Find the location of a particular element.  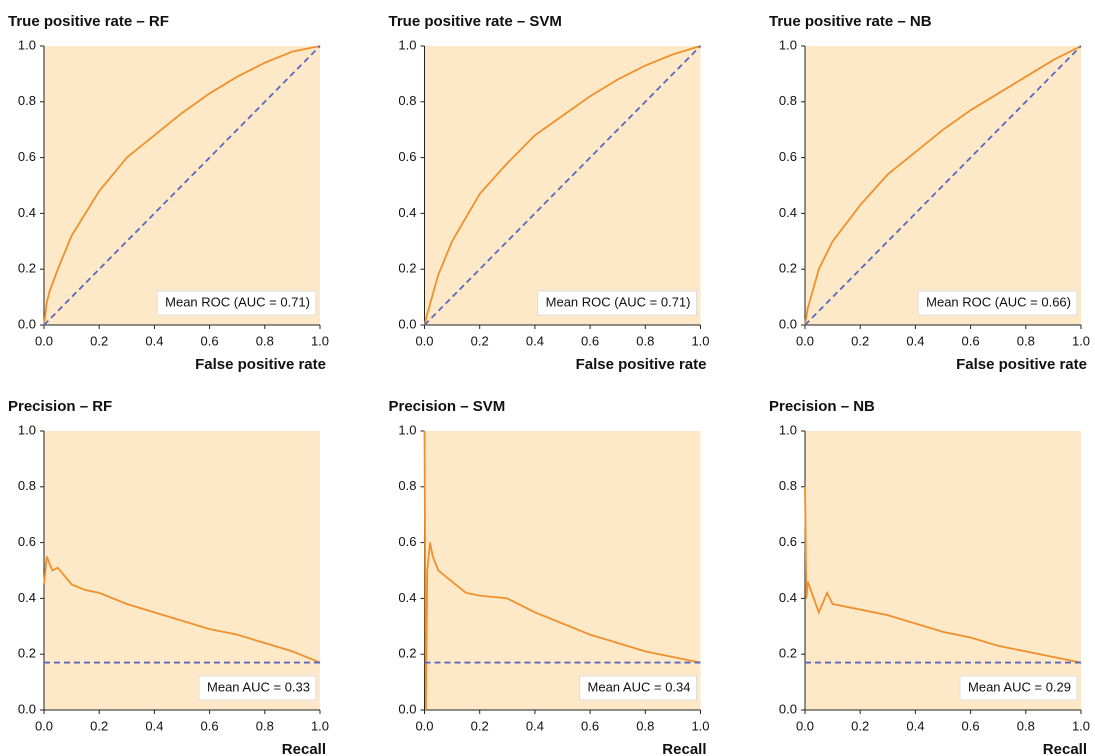

legend-label: Mean AUC = 0.29 is located at coordinates (1019, 686).